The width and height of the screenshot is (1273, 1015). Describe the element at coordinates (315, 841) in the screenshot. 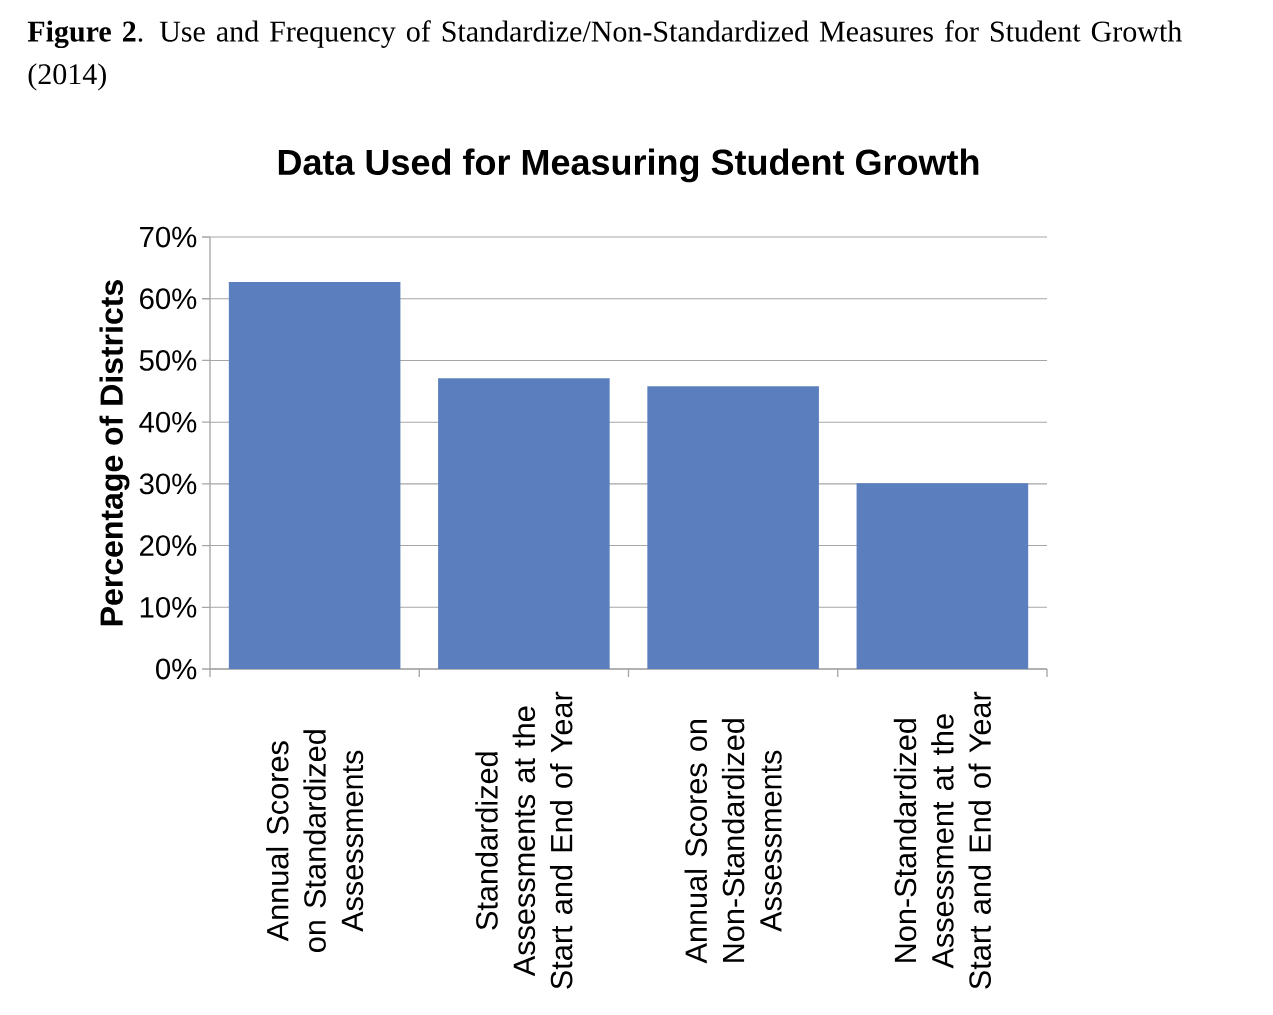

I see `x-tick-label: Annual Scores on Standardized Assessments` at that location.